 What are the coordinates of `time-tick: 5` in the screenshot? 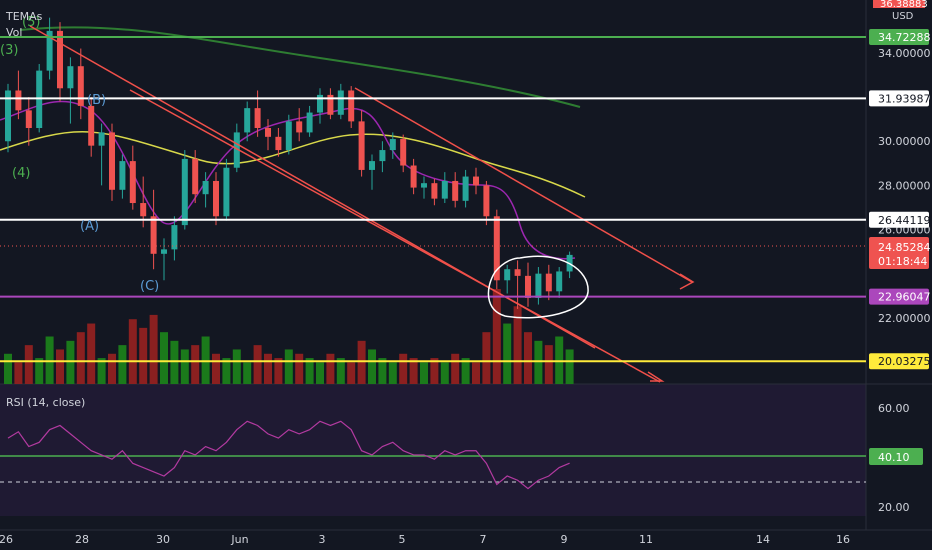 It's located at (402, 539).